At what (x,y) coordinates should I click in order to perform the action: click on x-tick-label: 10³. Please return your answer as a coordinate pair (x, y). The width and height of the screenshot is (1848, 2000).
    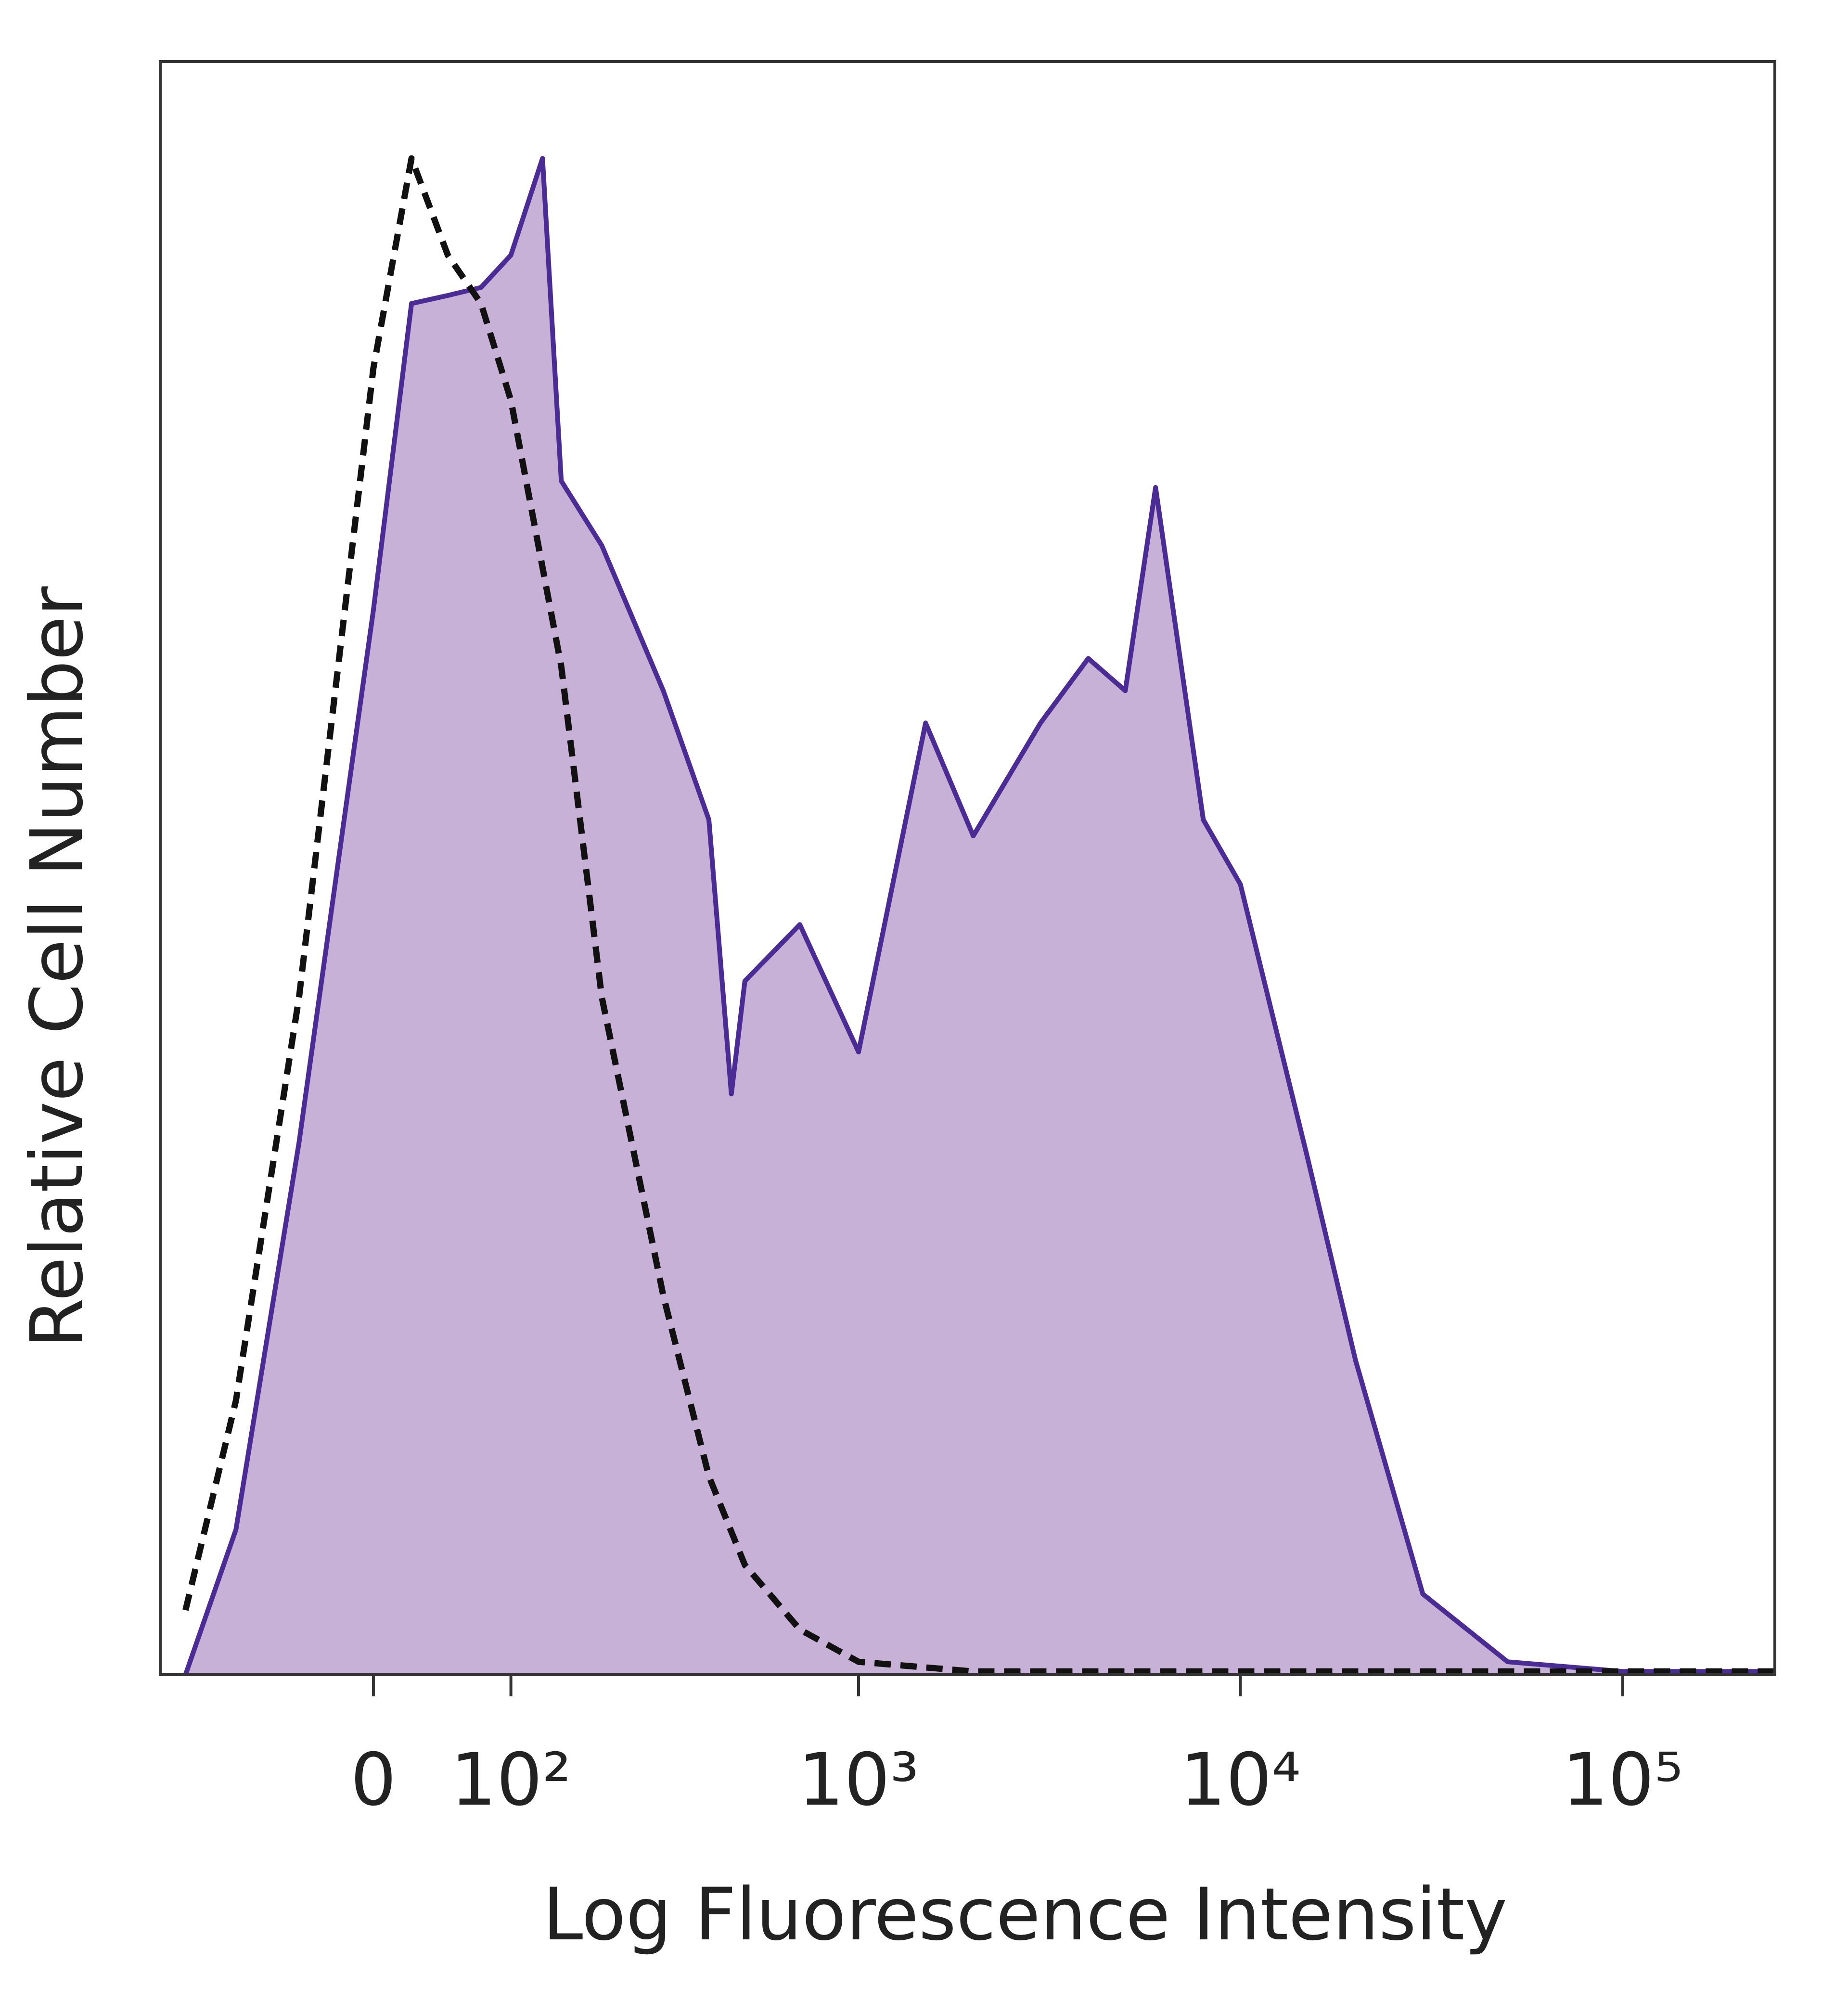
    Looking at the image, I should click on (858, 1780).